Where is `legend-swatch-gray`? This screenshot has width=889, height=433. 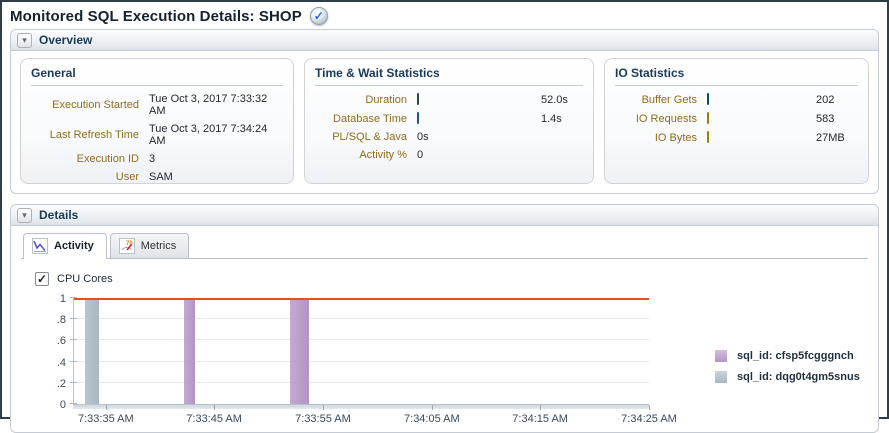 legend-swatch-gray is located at coordinates (721, 377).